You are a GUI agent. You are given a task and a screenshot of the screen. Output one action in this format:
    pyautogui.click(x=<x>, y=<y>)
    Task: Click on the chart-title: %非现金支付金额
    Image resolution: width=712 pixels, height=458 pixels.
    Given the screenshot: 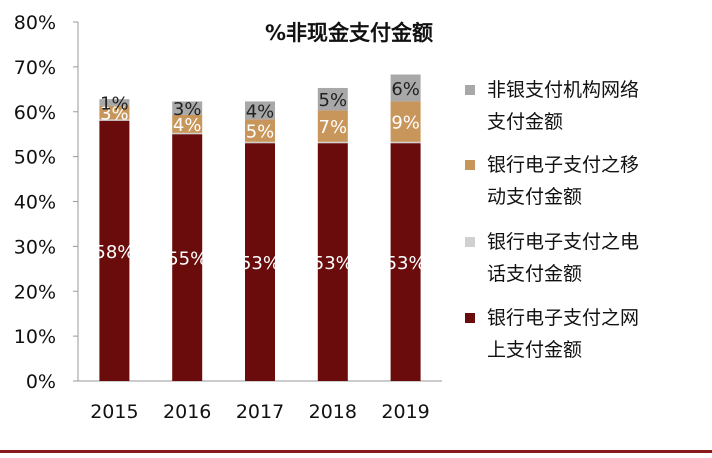 What is the action you would take?
    pyautogui.click(x=349, y=33)
    